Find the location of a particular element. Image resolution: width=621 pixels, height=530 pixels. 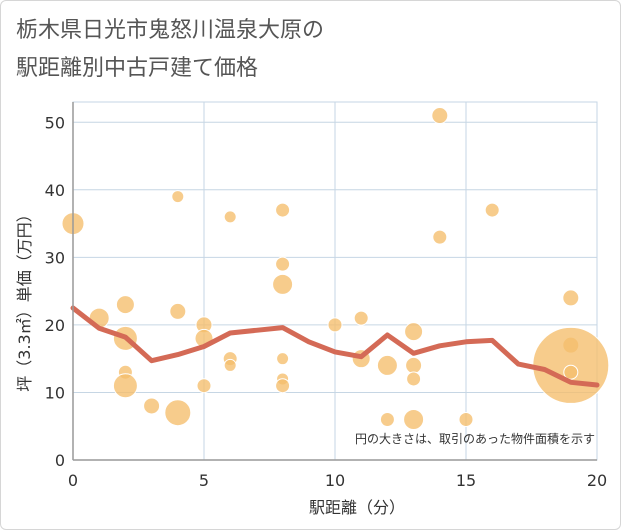

y-tick-label-0: 0 is located at coordinates (60, 460).